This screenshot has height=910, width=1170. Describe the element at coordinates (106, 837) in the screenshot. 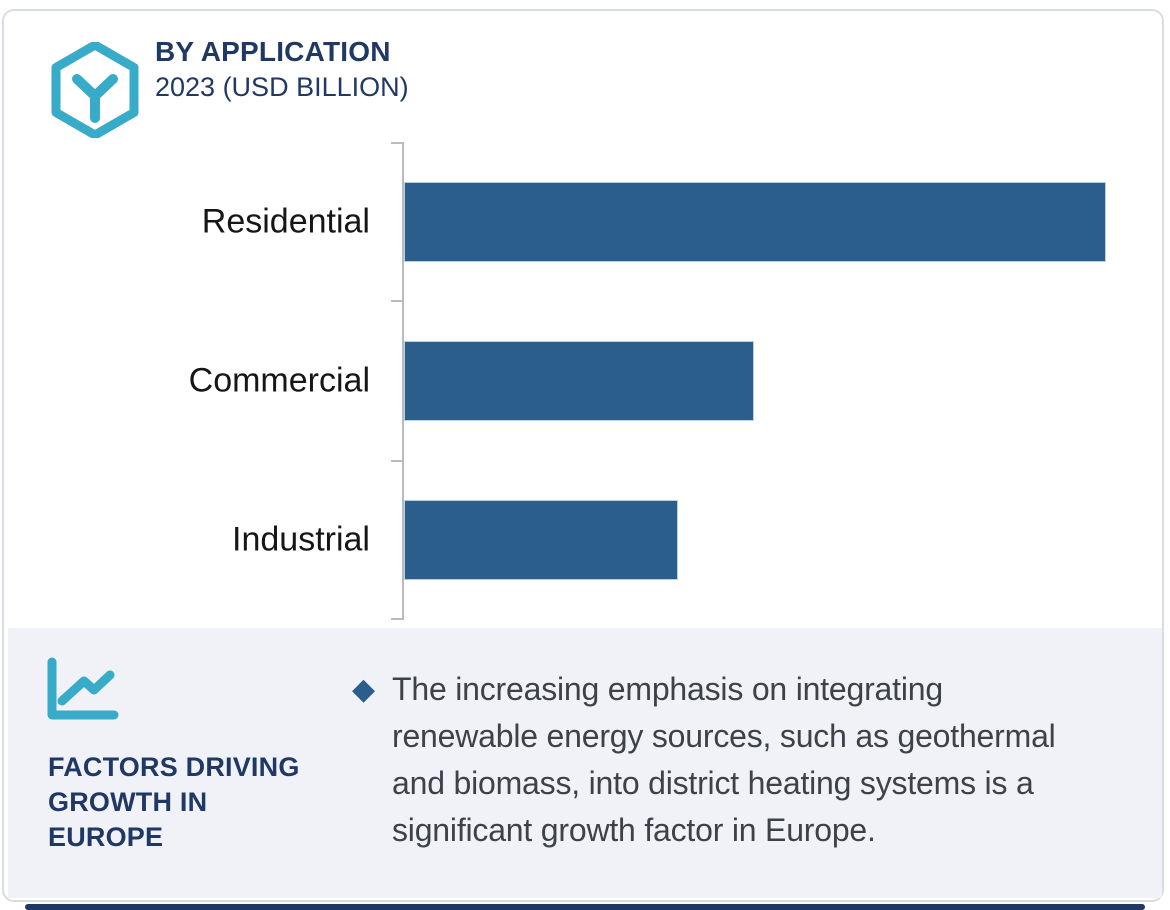

I see `factors-heading-line: EUROPE` at that location.